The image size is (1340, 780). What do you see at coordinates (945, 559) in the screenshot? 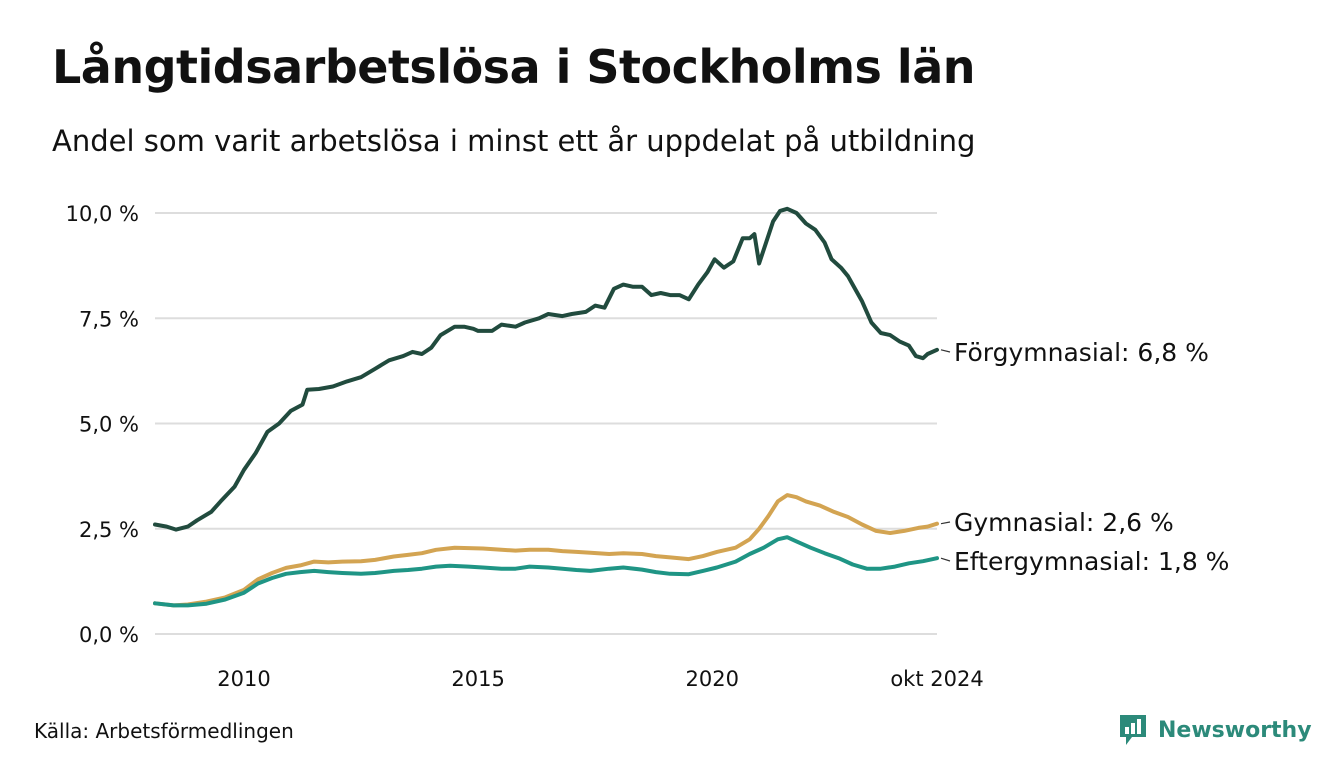
I see `leader-line-eftergymnasial` at bounding box center [945, 559].